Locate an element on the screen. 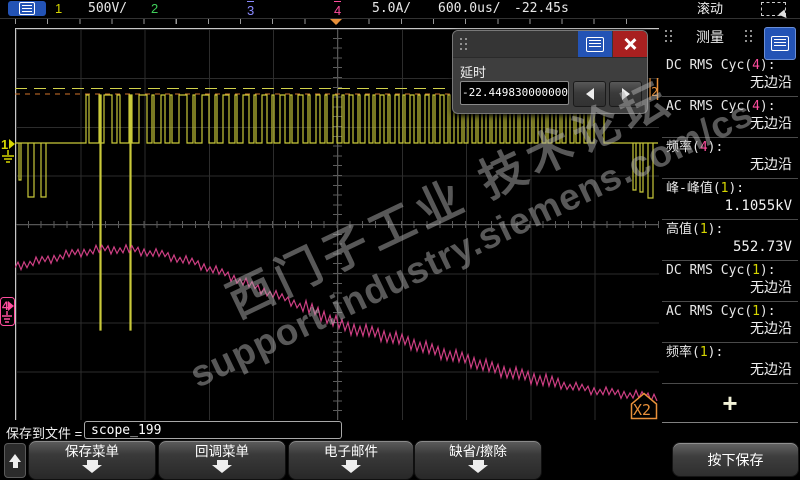 This screenshot has height=480, width=800. softkey-label: 电子邮件 is located at coordinates (351, 451).